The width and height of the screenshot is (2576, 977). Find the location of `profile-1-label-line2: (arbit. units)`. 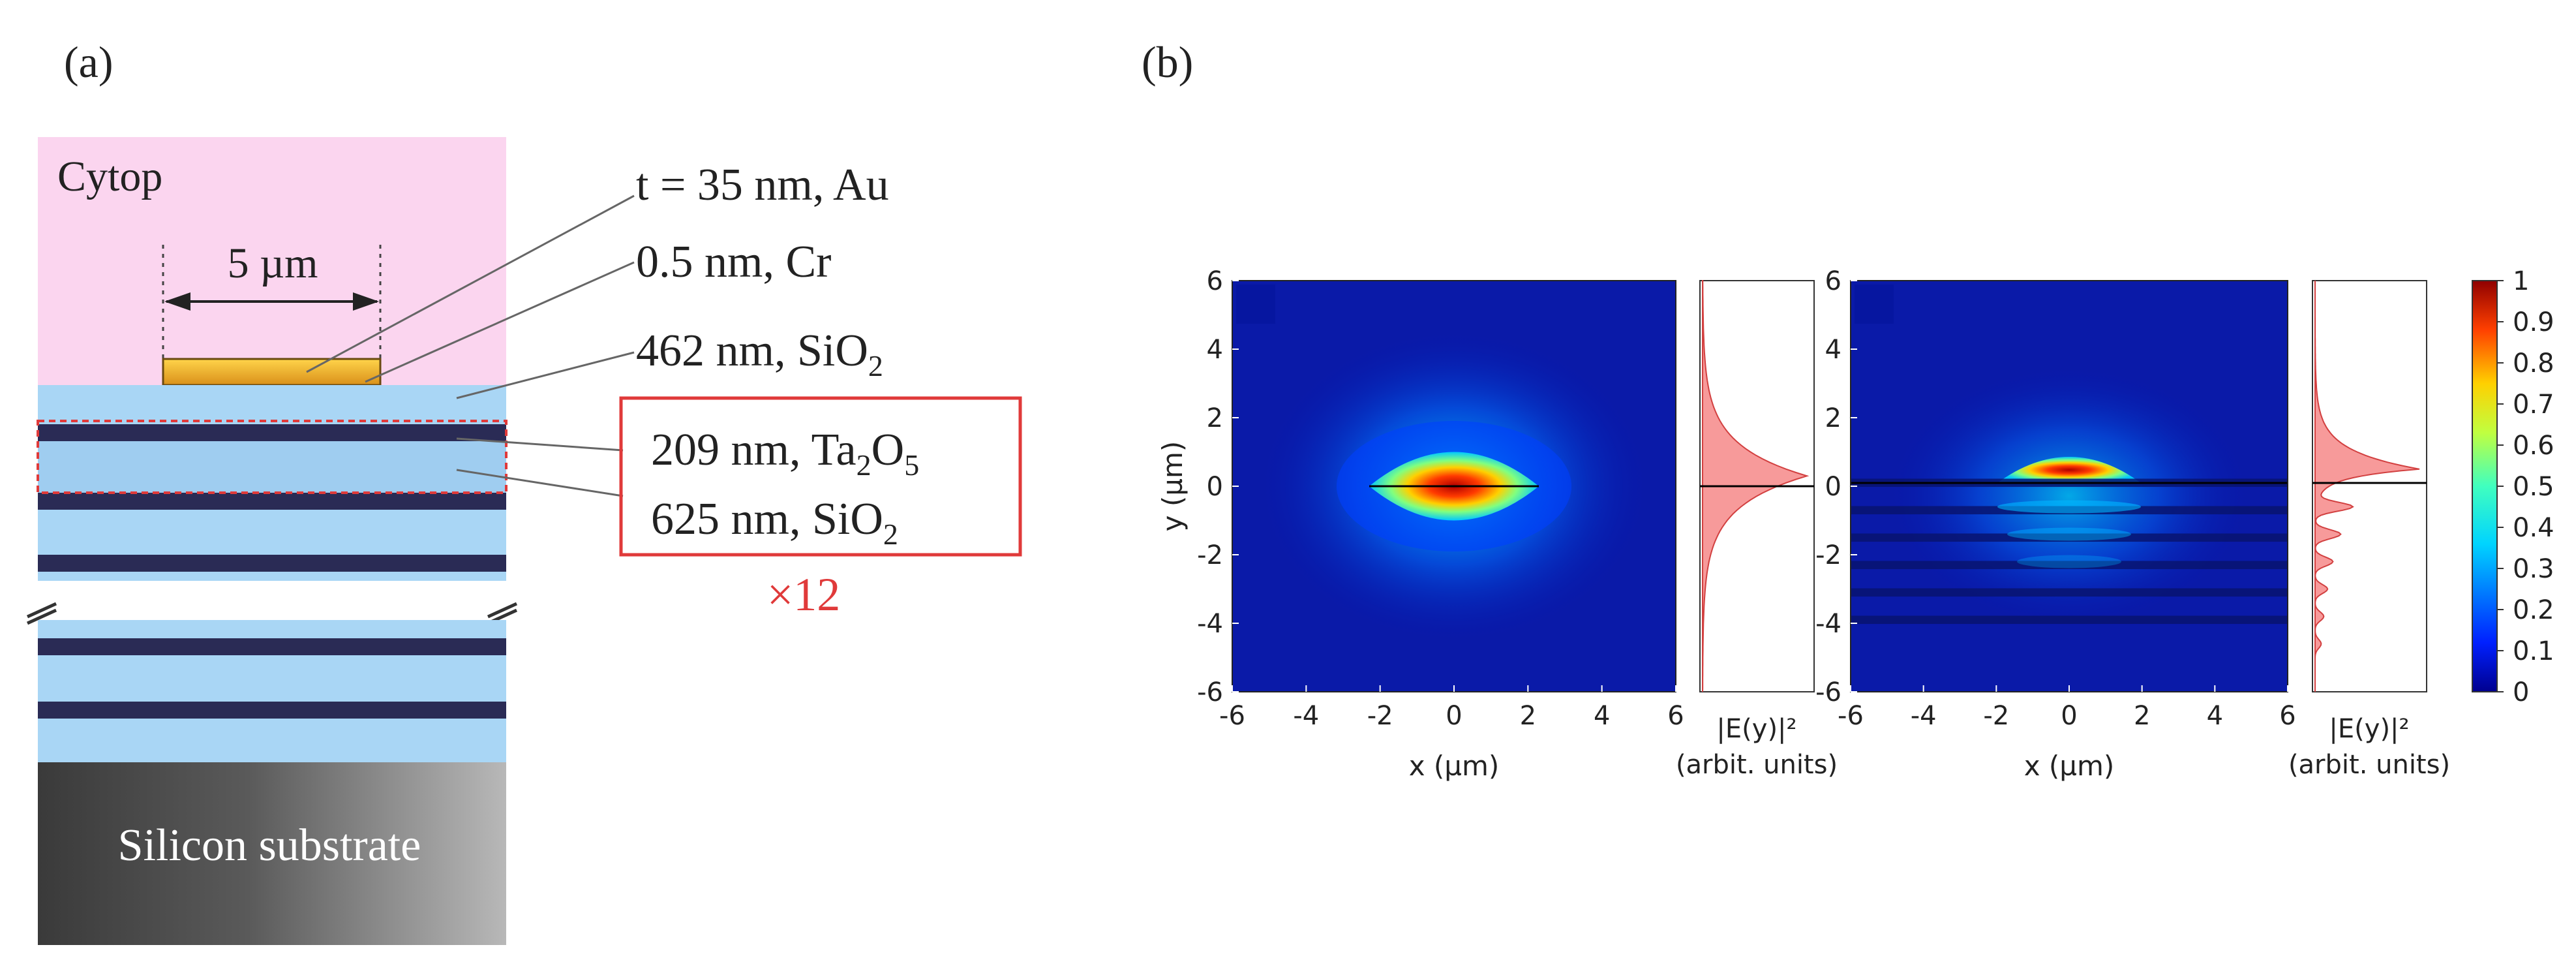

profile-1-label-line2: (arbit. units) is located at coordinates (1757, 765).